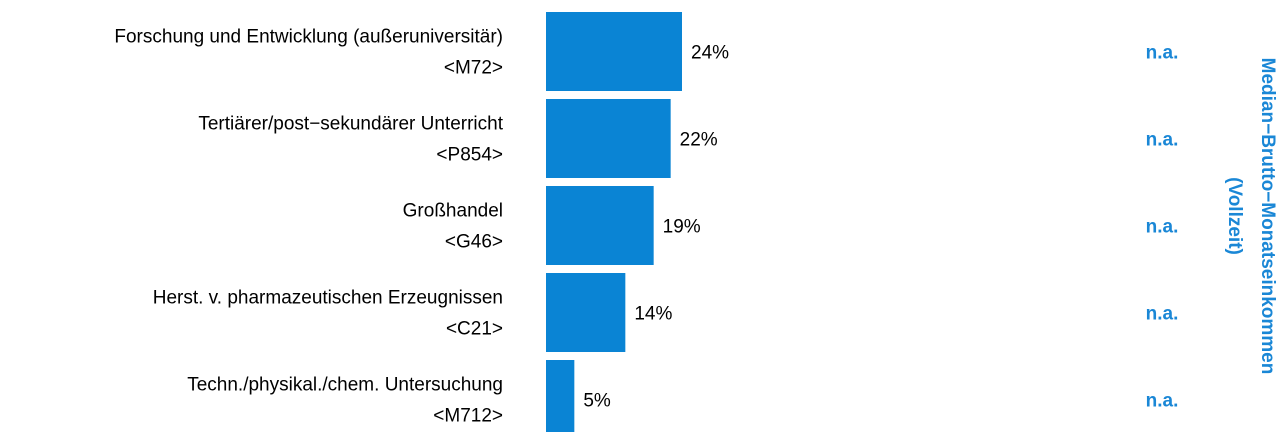  Describe the element at coordinates (453, 211) in the screenshot. I see `category-label: Großhandel` at that location.